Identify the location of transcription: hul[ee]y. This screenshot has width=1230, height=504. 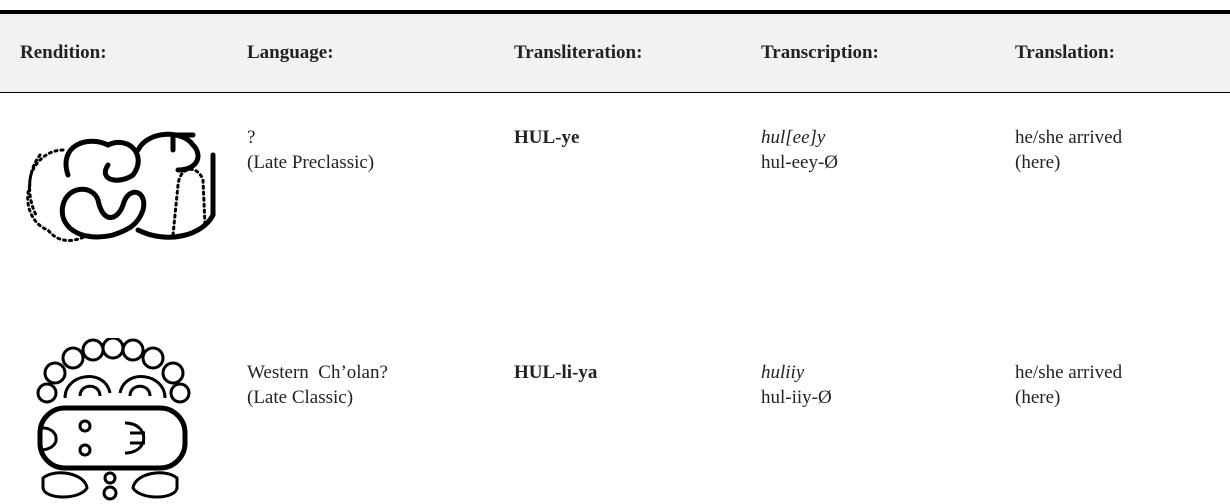
(793, 137).